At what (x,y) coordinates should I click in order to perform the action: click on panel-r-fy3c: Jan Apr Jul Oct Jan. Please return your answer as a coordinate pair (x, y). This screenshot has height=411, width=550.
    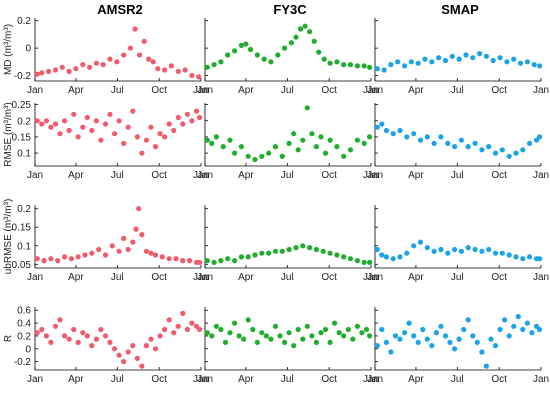
    Looking at the image, I should click on (288, 346).